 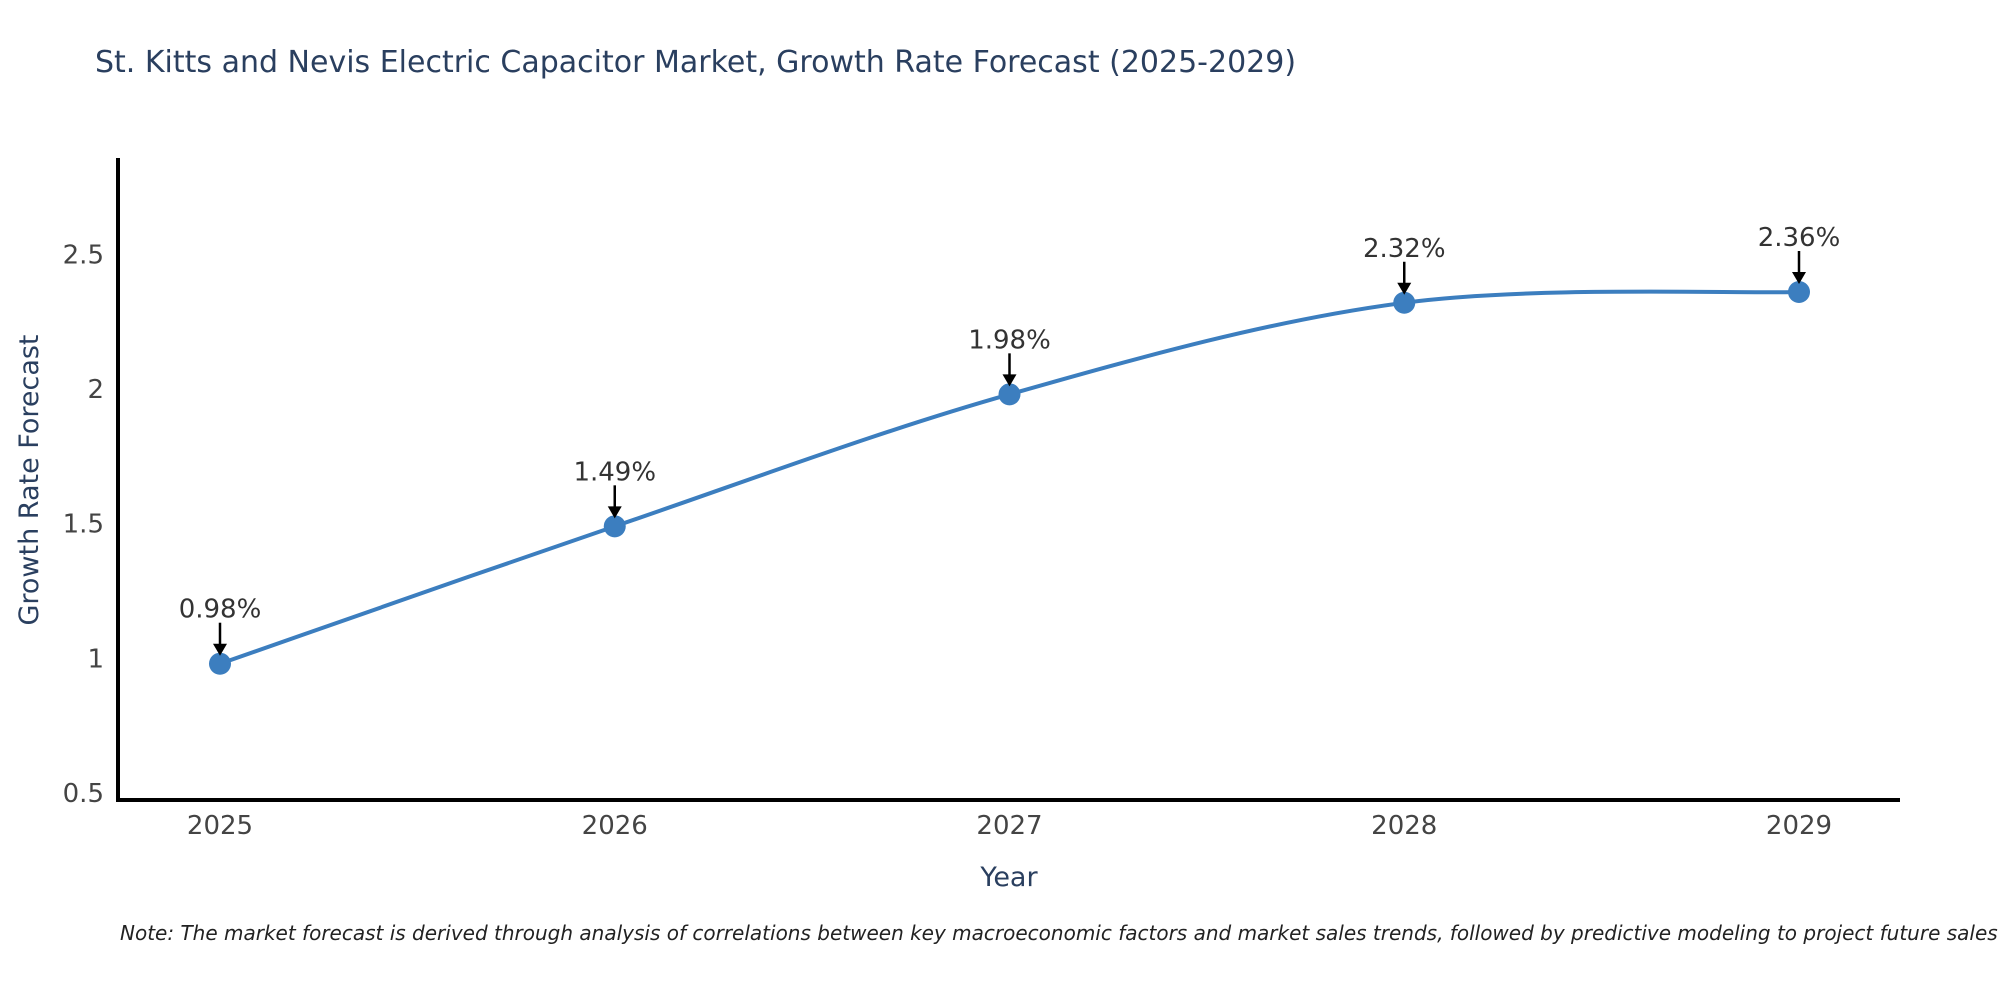 What do you see at coordinates (614, 472) in the screenshot?
I see `data-point-label: 1.49%` at bounding box center [614, 472].